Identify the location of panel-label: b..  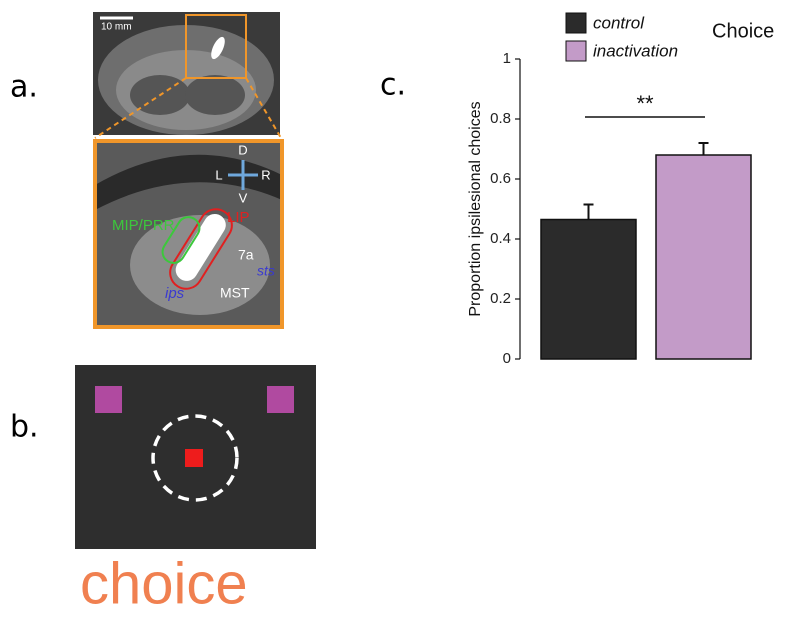
(24, 427).